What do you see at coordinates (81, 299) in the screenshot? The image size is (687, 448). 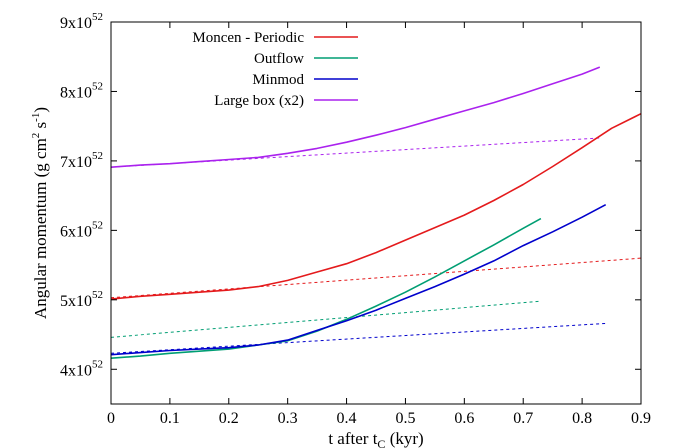 I see `y-tick-label: 5x1052` at bounding box center [81, 299].